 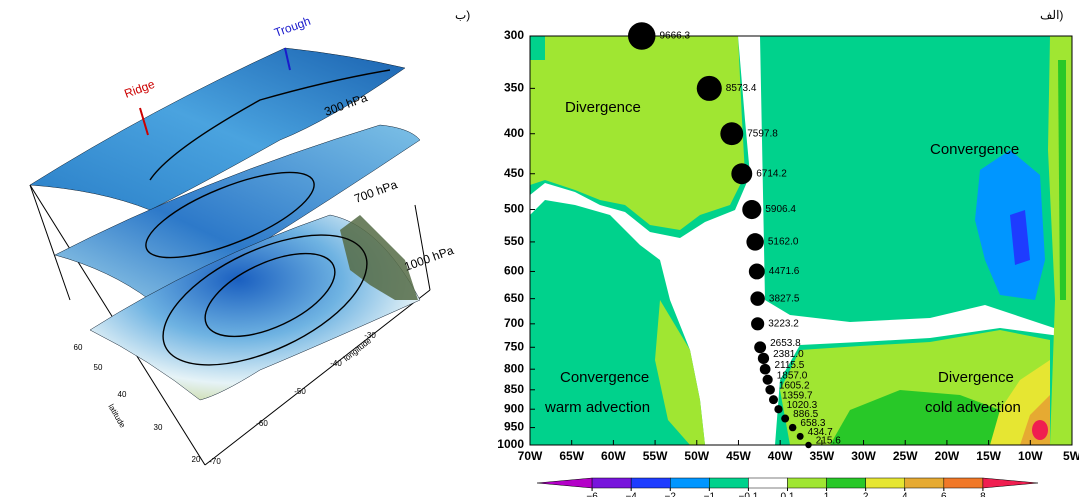 I want to click on x-tick-label: 30W, so click(x=863, y=456).